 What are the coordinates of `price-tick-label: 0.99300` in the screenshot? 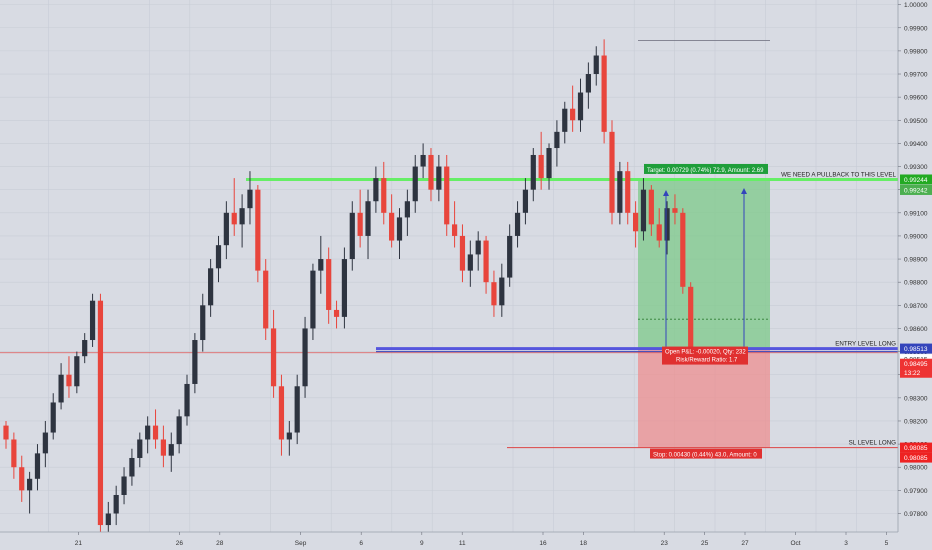 It's located at (916, 167).